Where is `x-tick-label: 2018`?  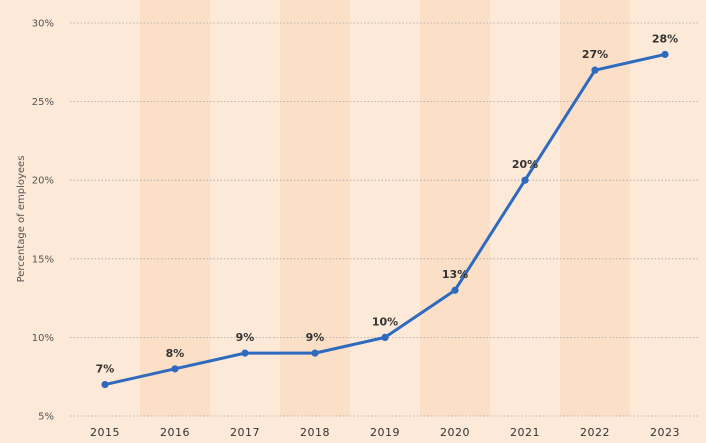 x-tick-label: 2018 is located at coordinates (315, 432).